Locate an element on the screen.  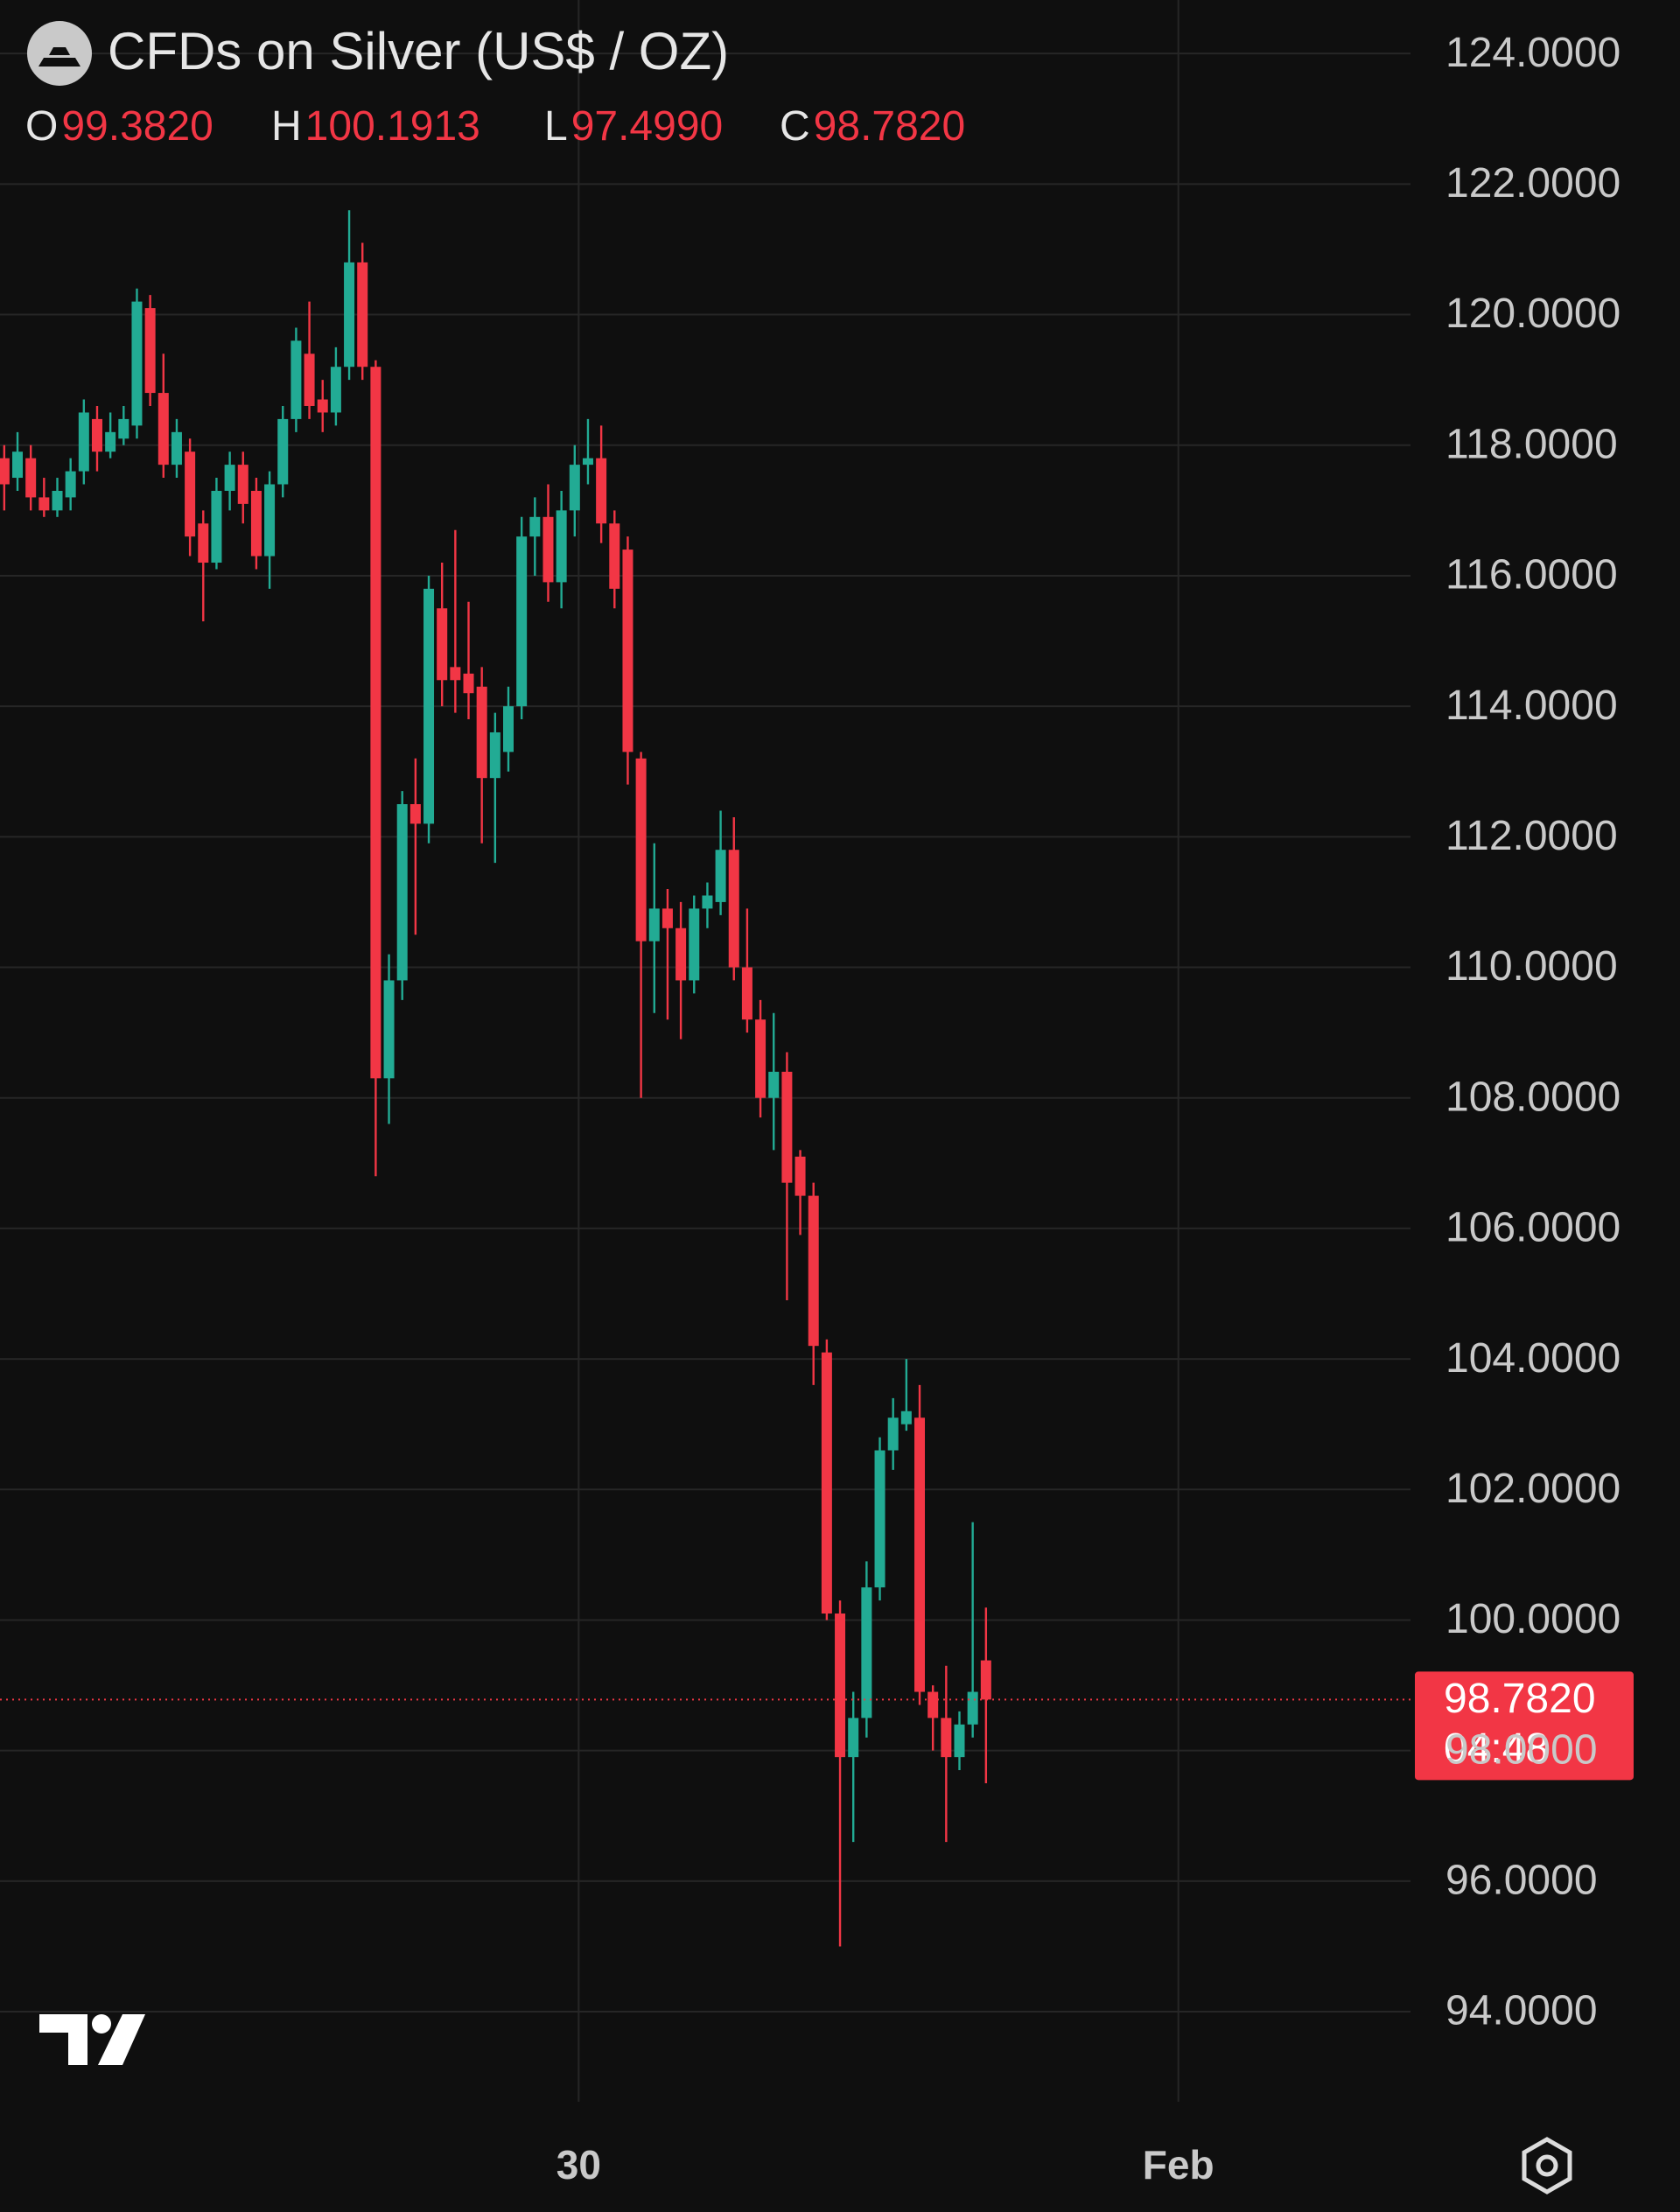
y-tick-label: 100.0000 is located at coordinates (1533, 1619).